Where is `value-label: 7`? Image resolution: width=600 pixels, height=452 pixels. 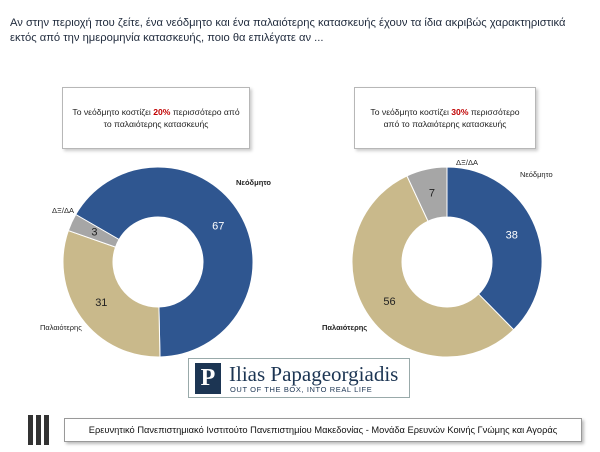 value-label: 7 is located at coordinates (432, 194).